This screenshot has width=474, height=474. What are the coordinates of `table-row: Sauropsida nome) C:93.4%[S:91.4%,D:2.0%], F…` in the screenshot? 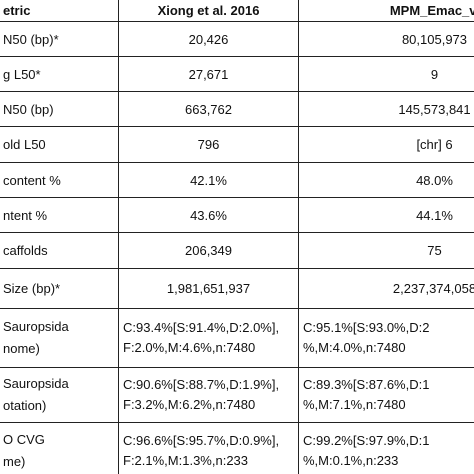 It's located at (237, 338).